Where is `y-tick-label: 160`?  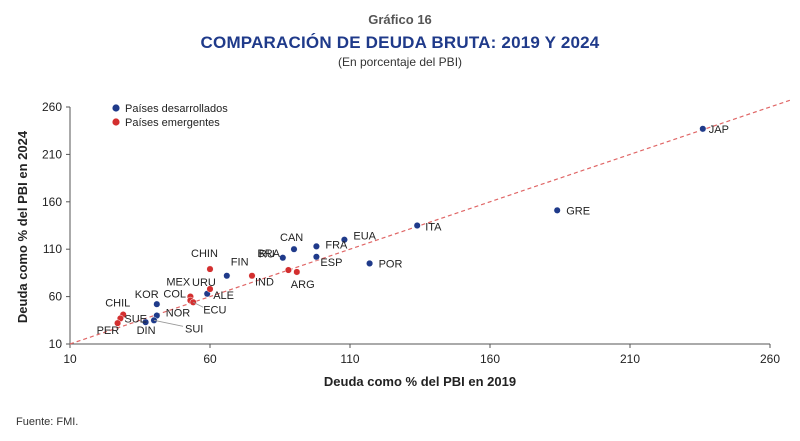 y-tick-label: 160 is located at coordinates (52, 202).